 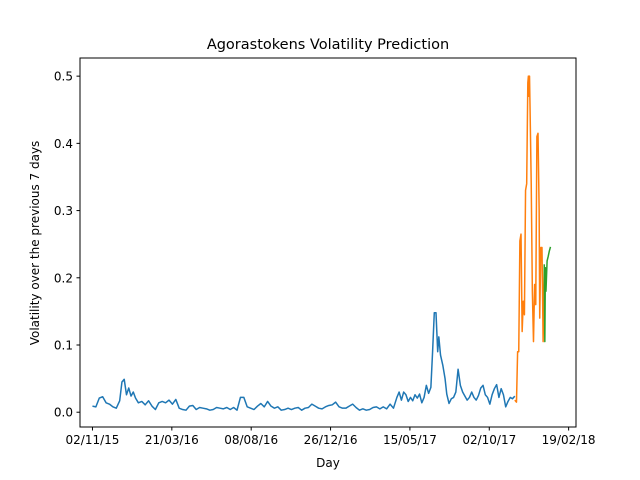 I want to click on x-tick-label: 02/10/17, so click(x=489, y=440).